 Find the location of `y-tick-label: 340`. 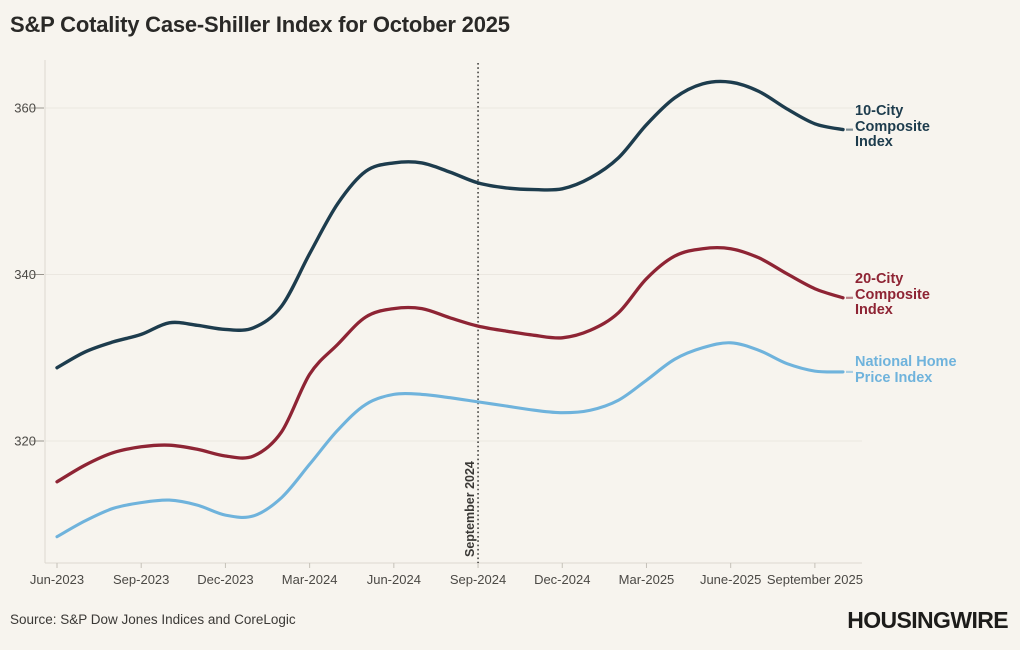

y-tick-label: 340 is located at coordinates (25, 274).